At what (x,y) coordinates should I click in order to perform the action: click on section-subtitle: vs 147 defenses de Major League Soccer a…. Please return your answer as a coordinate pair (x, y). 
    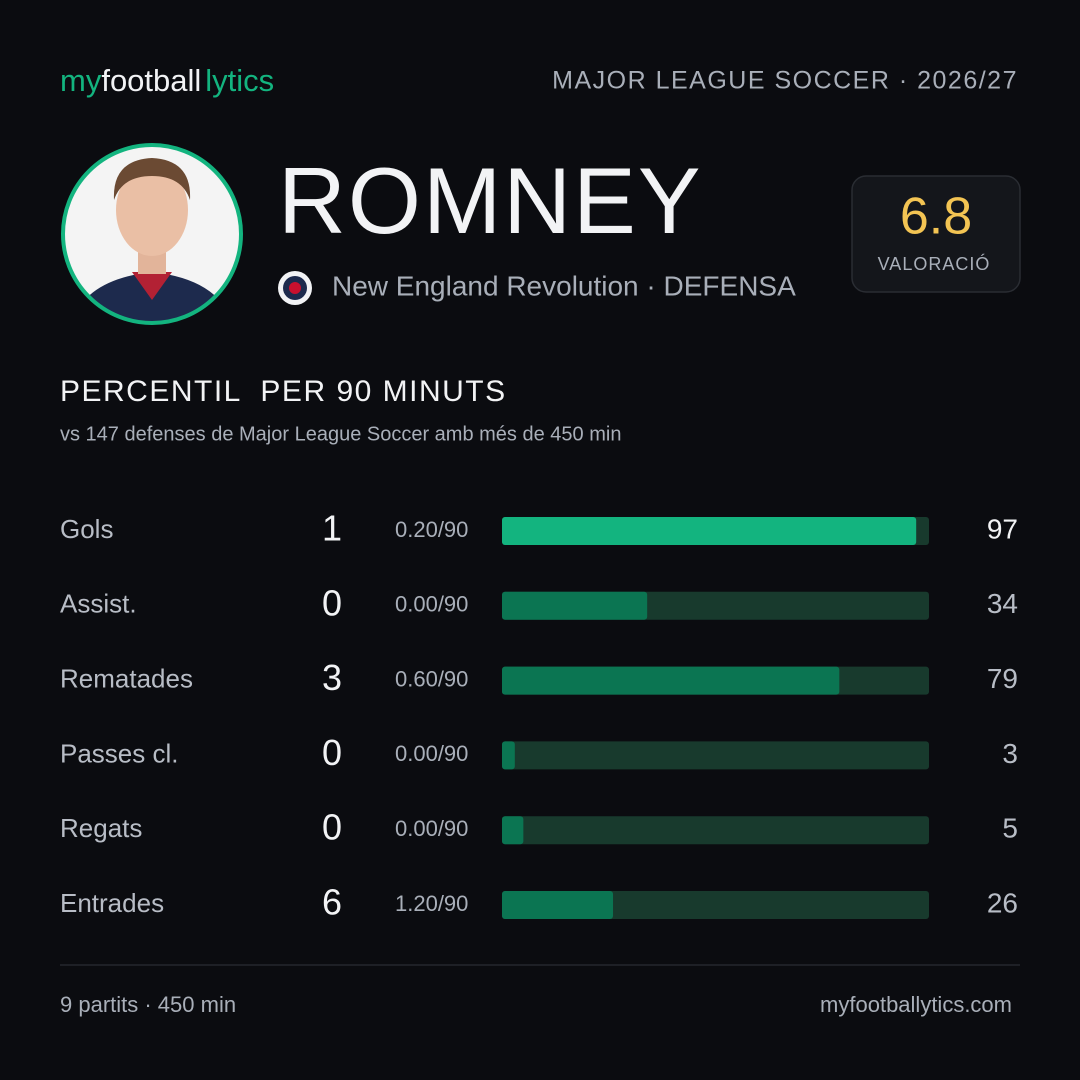
    Looking at the image, I should click on (340, 434).